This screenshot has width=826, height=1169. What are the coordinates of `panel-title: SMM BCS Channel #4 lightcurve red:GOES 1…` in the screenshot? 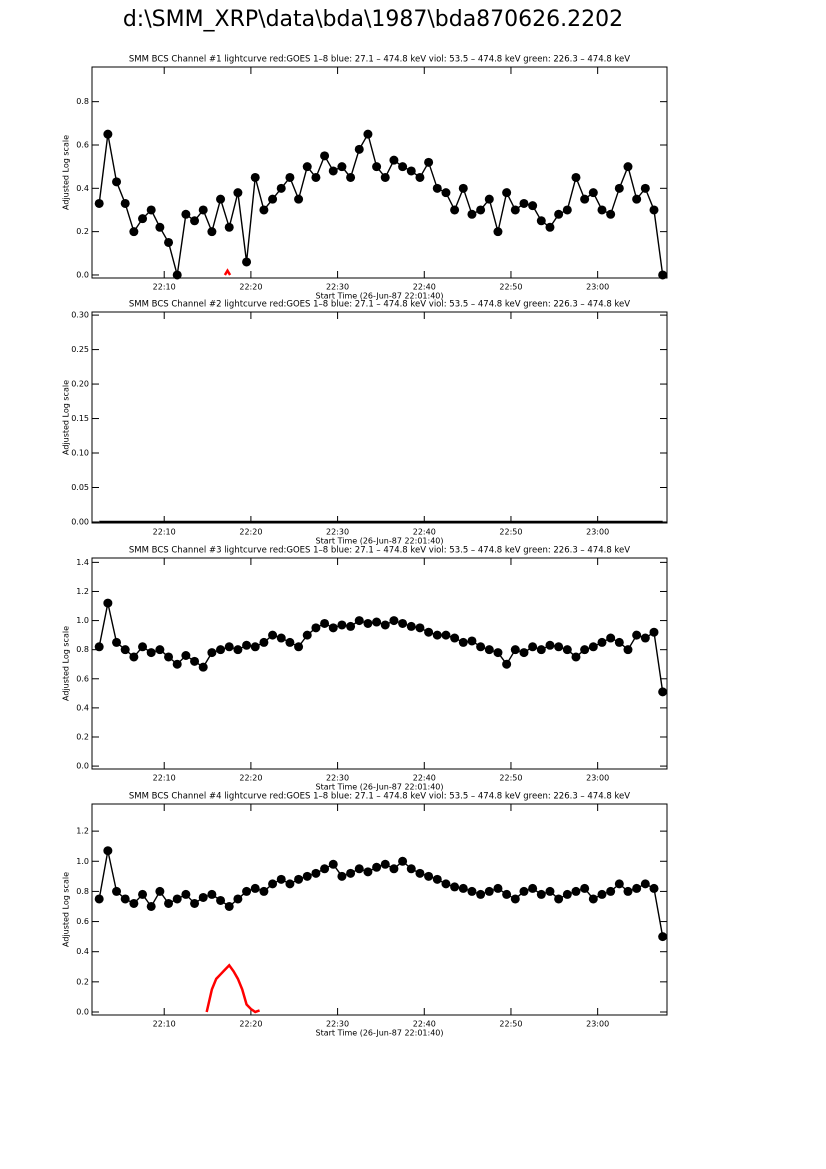 It's located at (379, 797).